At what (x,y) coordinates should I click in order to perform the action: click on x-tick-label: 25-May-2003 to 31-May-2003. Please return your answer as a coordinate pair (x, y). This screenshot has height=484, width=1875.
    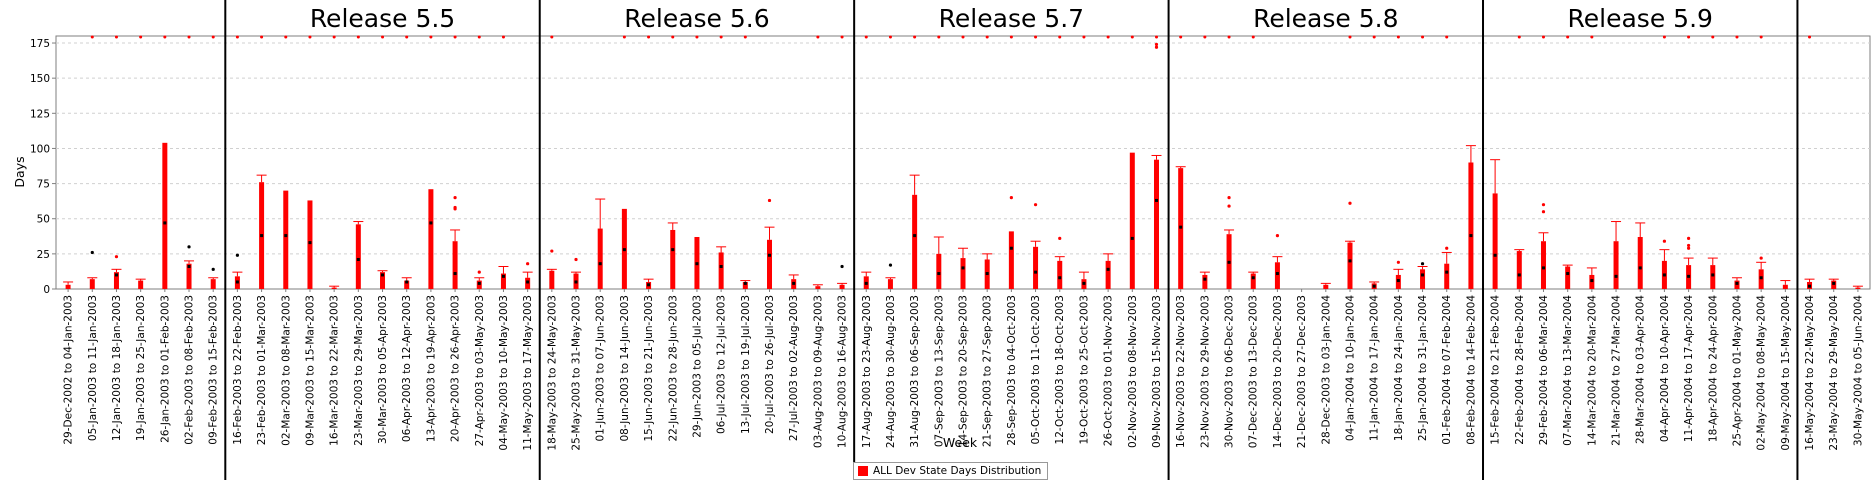
    Looking at the image, I should click on (577, 373).